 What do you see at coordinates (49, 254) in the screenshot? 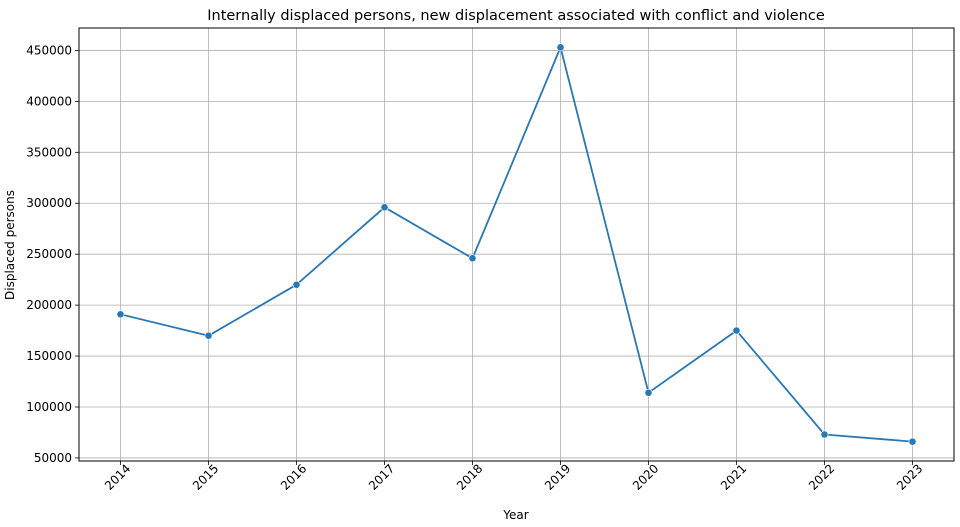
I see `y-tick-label: 250000` at bounding box center [49, 254].